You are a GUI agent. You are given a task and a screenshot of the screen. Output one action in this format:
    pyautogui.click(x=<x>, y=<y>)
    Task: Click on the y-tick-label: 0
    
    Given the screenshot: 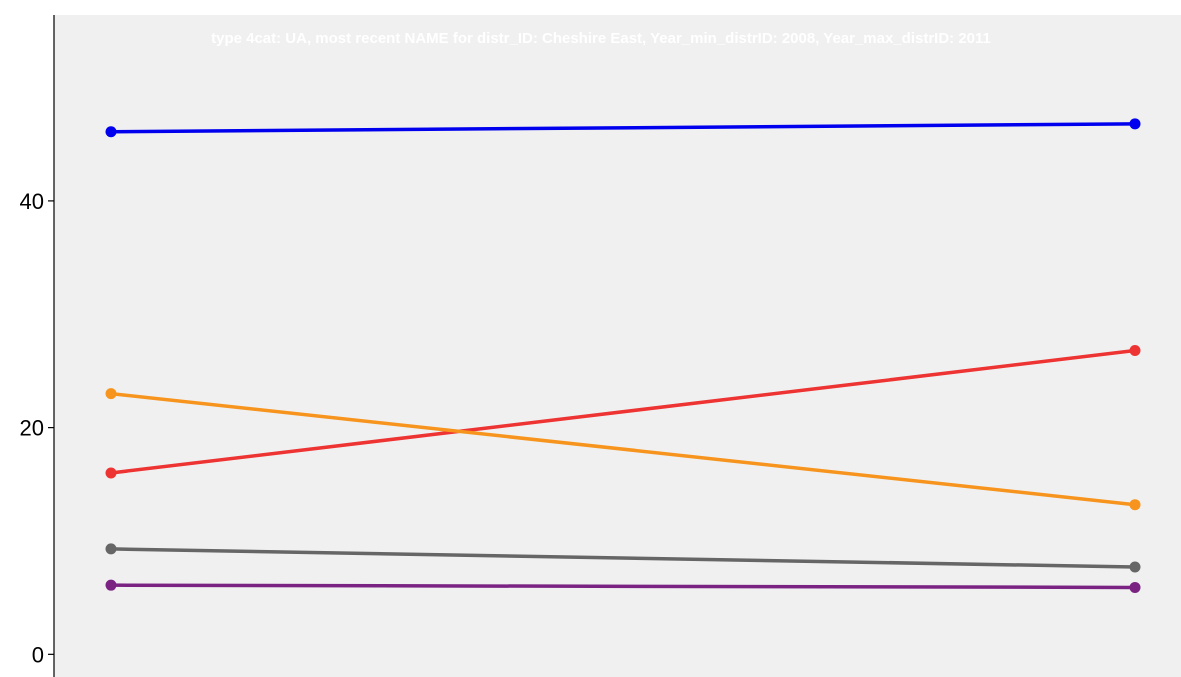 What is the action you would take?
    pyautogui.click(x=38, y=654)
    